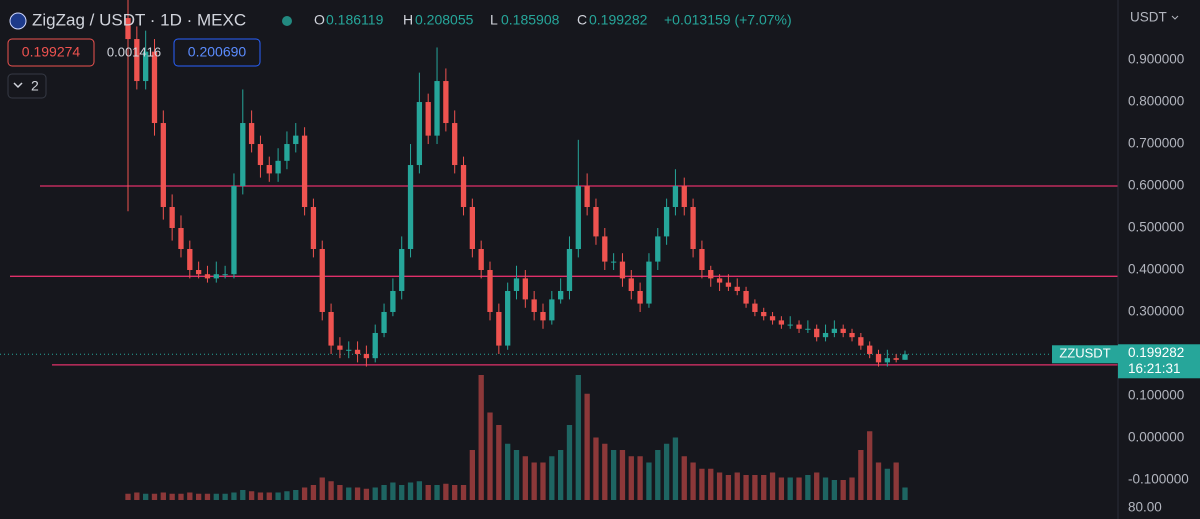  I want to click on currency-select: USDT, so click(1148, 17).